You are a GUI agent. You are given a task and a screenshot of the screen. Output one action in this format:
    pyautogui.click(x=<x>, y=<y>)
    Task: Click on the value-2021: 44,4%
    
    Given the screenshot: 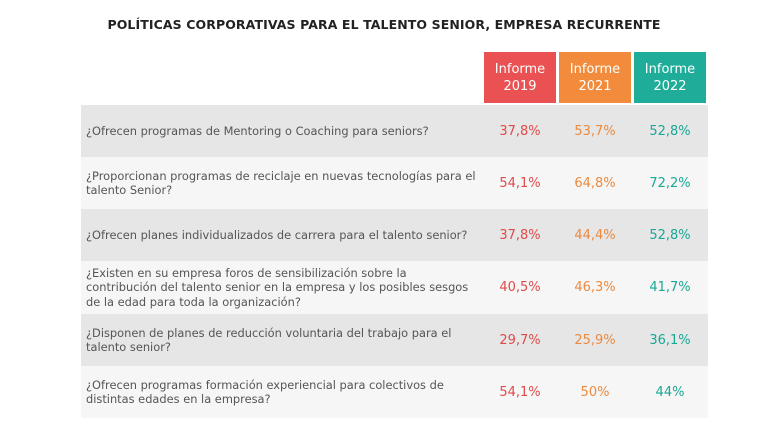 What is the action you would take?
    pyautogui.click(x=595, y=235)
    